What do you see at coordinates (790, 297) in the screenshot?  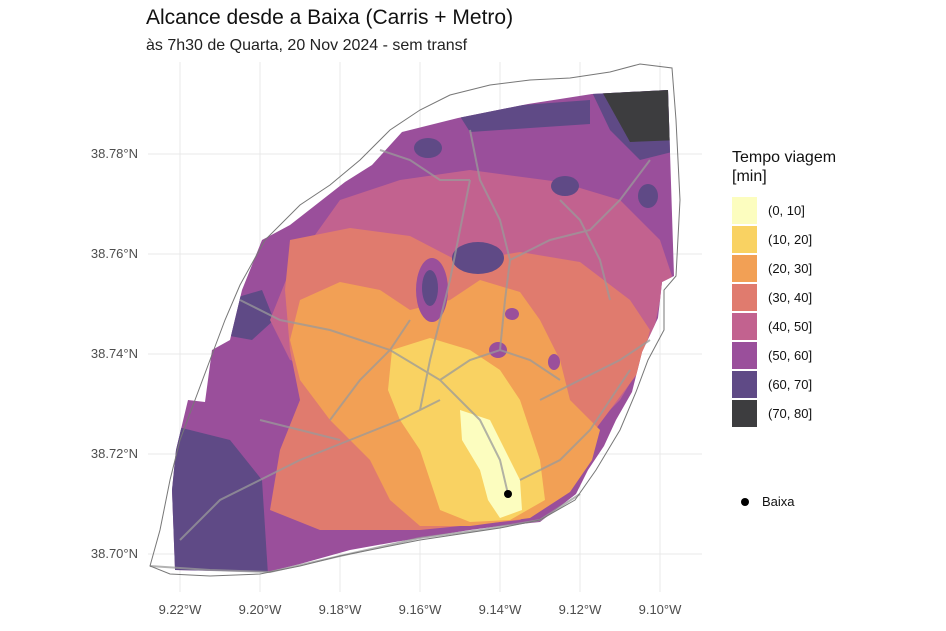 I see `legend-label: (30, 40]` at bounding box center [790, 297].